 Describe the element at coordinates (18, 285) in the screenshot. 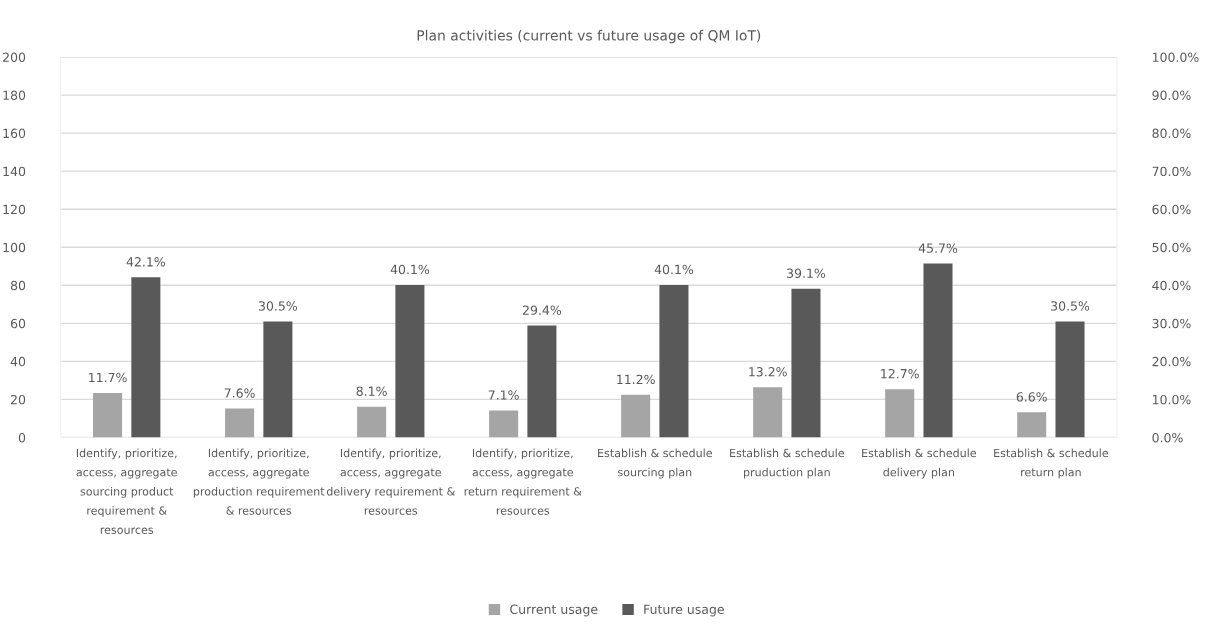

I see `y-tick-label: 80` at that location.